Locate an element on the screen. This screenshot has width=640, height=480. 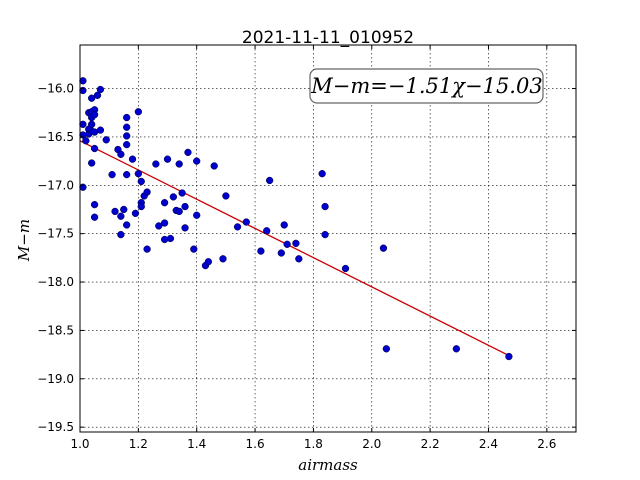
x-tick-label: 2.6 is located at coordinates (546, 444).